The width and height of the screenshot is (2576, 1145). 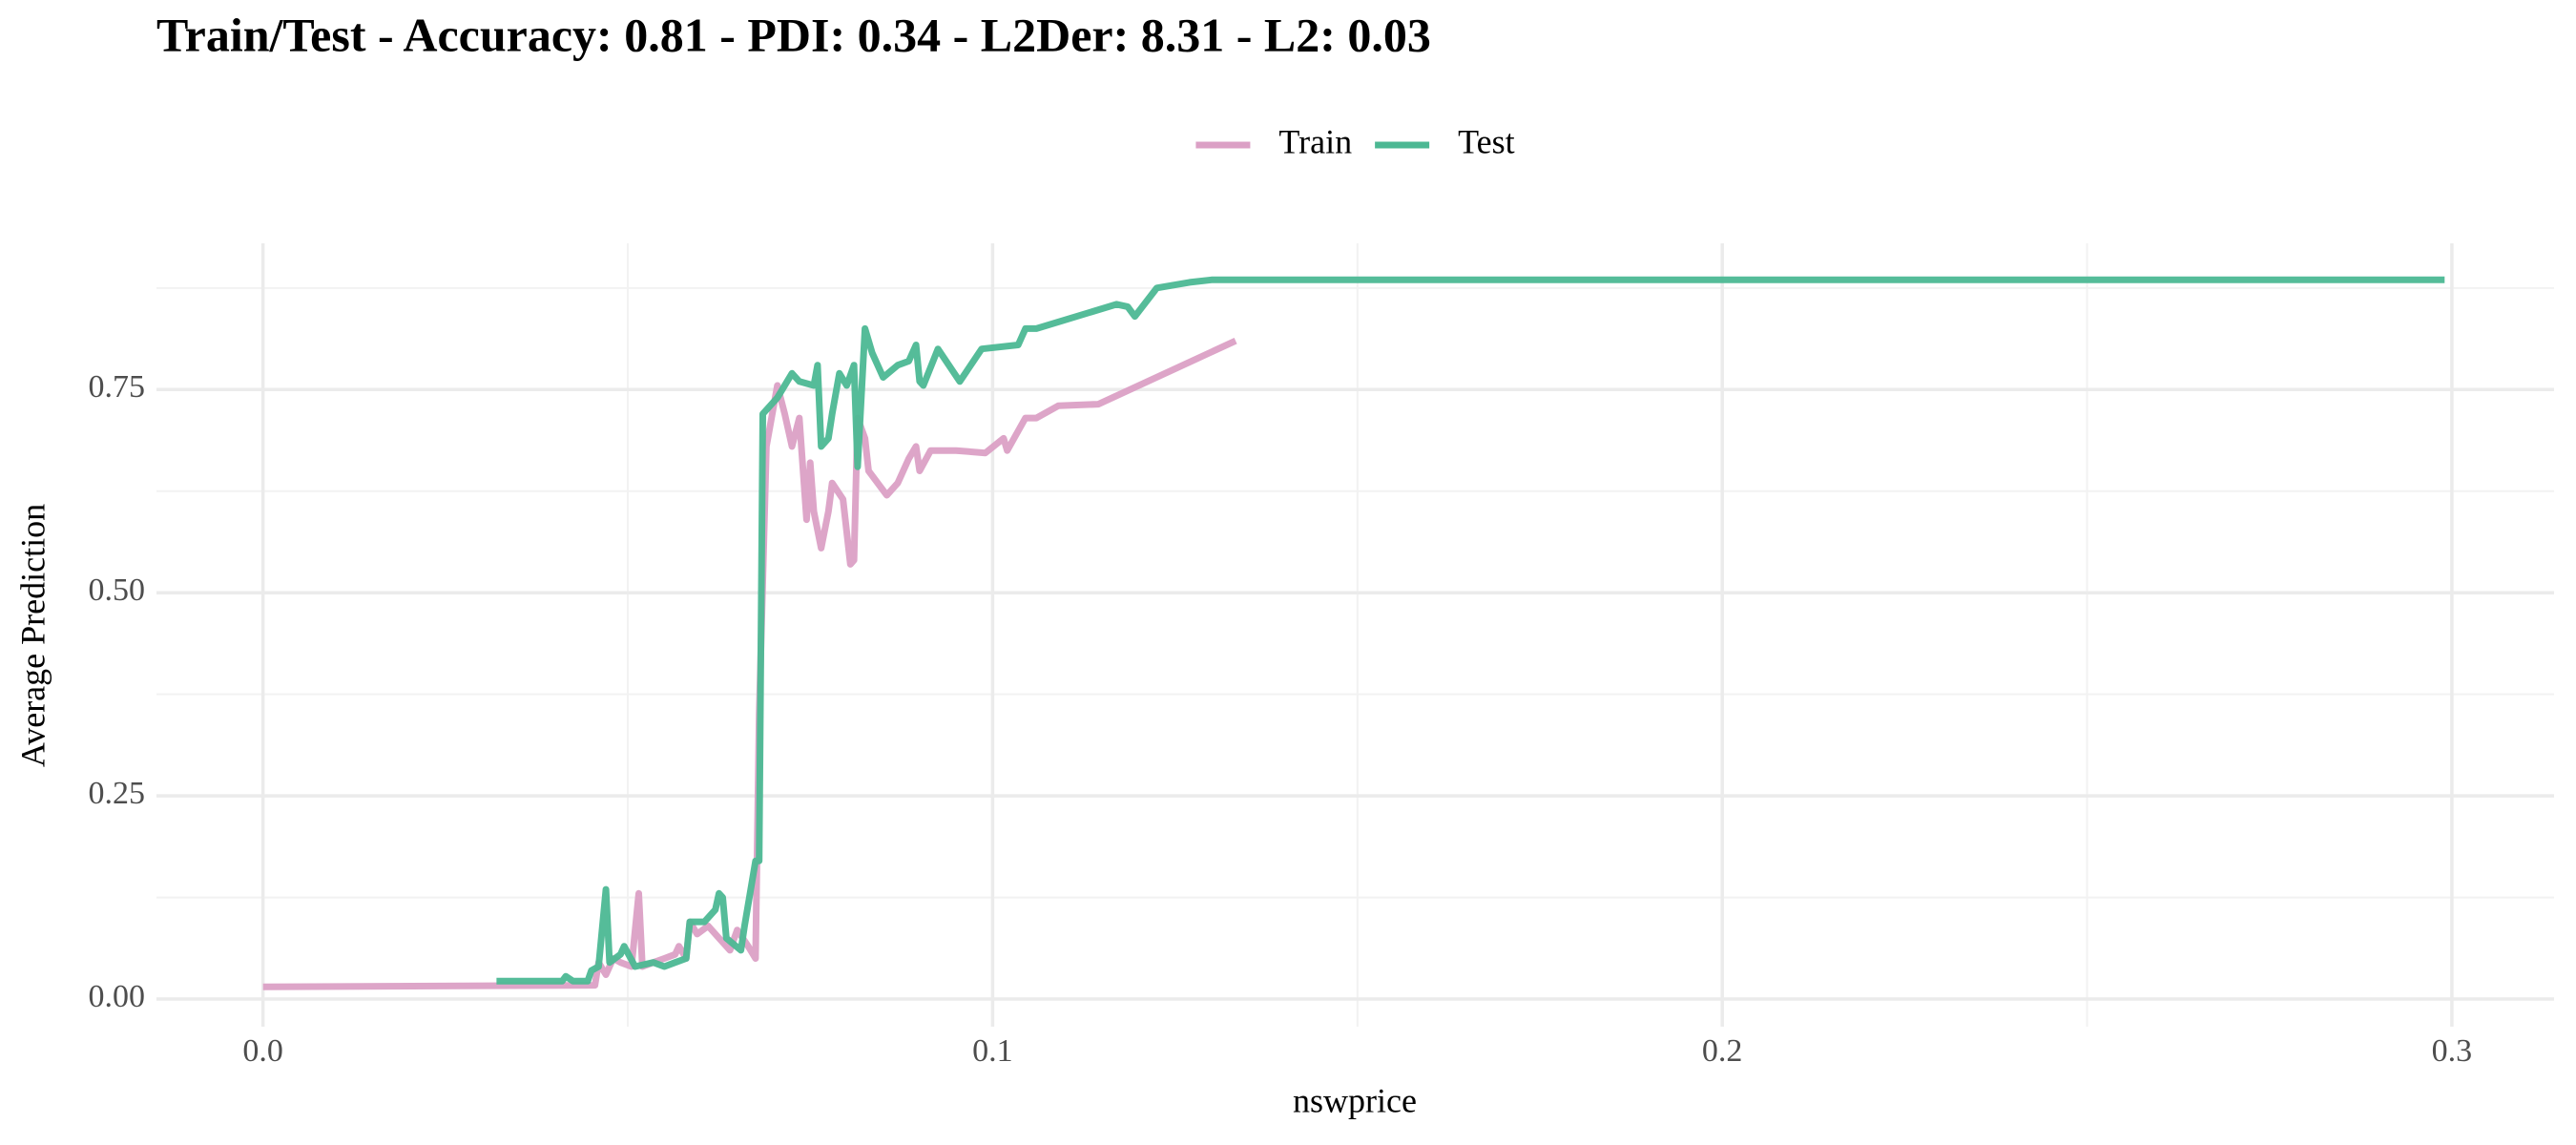 I want to click on y-tick-label: 0.75, so click(x=117, y=387).